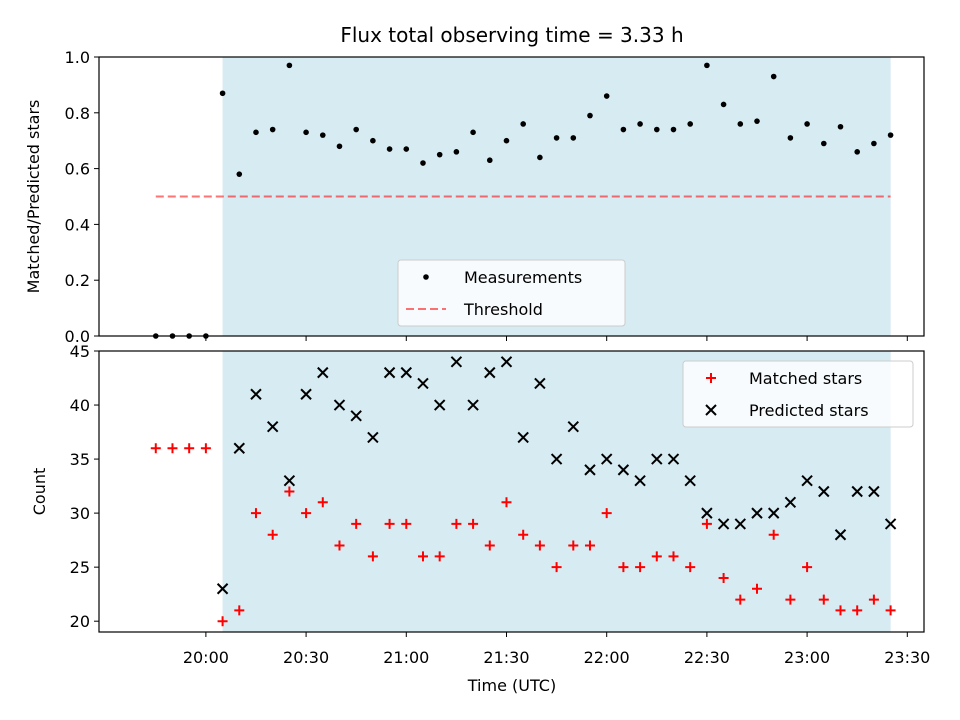  Describe the element at coordinates (907, 657) in the screenshot. I see `x-tick-label: 23:30` at that location.